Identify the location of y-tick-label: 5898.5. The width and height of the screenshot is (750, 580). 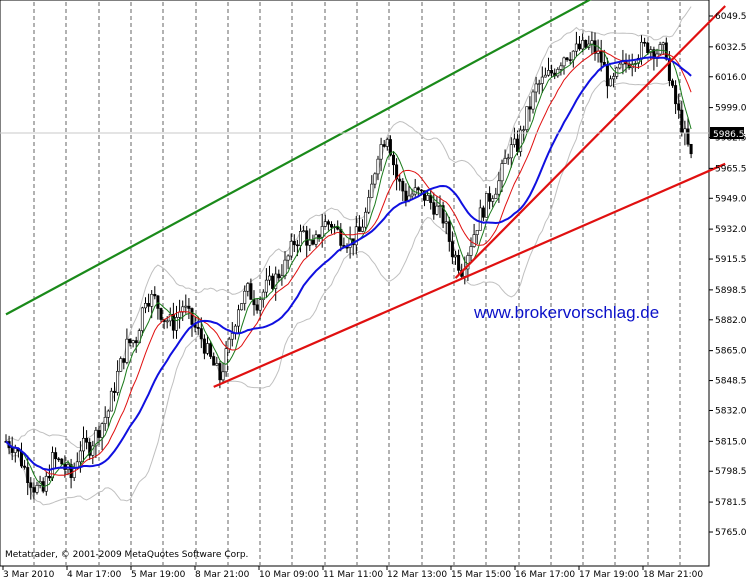
(731, 291).